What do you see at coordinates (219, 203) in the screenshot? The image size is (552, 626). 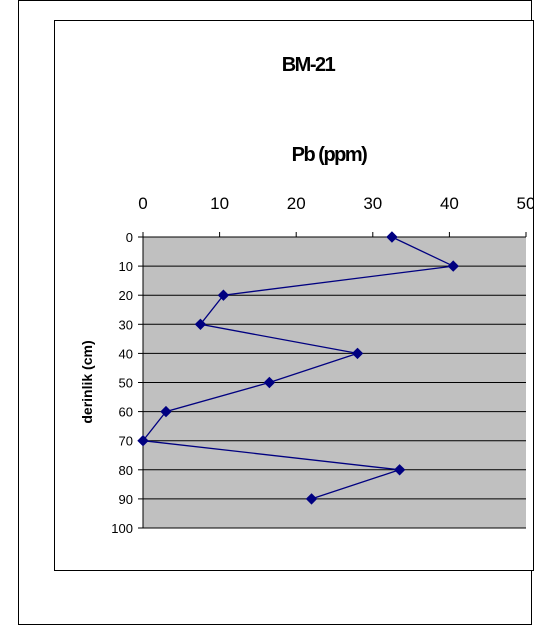 I see `x-tick-label-10: 10` at bounding box center [219, 203].